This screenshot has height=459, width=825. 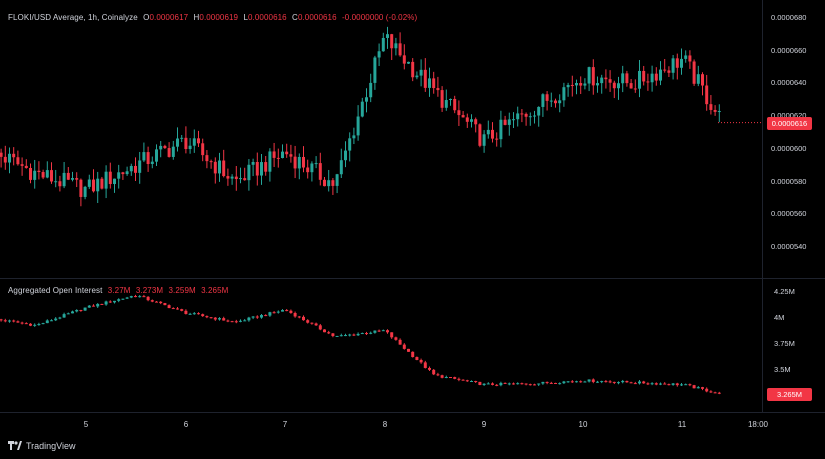 What do you see at coordinates (295, 17) in the screenshot?
I see `close-label: C` at bounding box center [295, 17].